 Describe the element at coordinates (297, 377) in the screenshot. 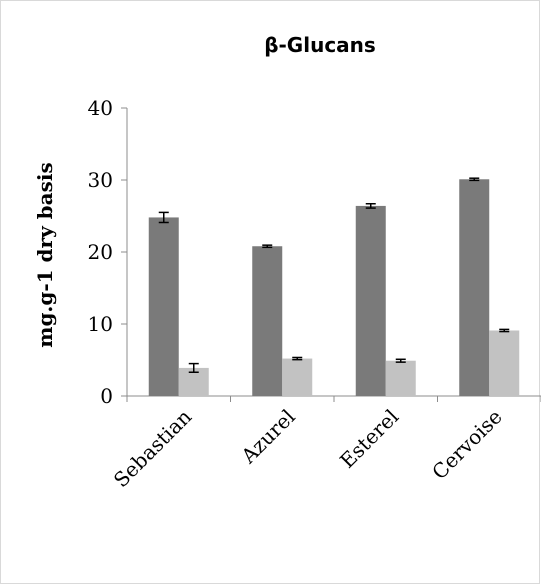

I see `bar-series2-azurel` at that location.